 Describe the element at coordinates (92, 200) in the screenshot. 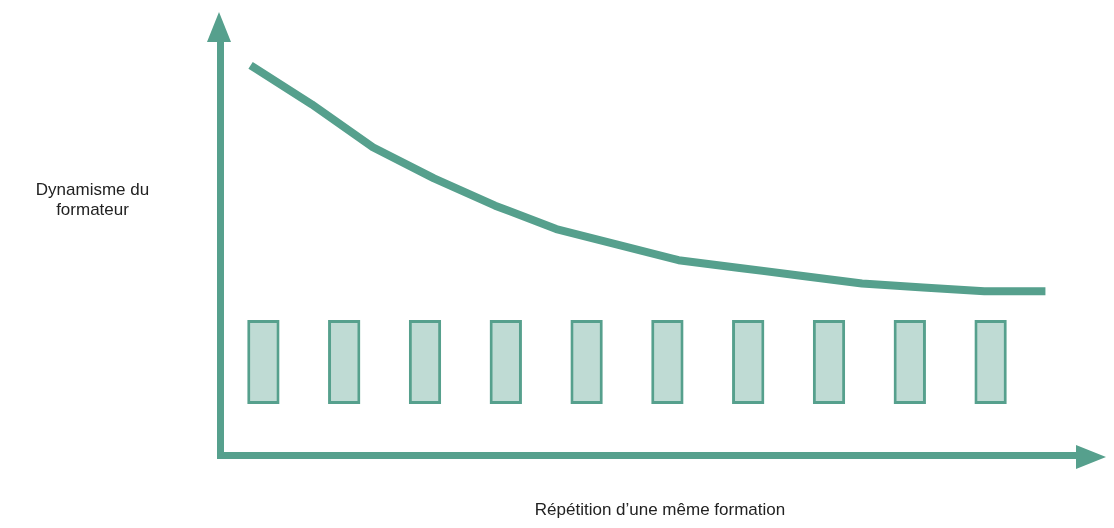

I see `y-axis-title: Dynamisme du formateur` at that location.